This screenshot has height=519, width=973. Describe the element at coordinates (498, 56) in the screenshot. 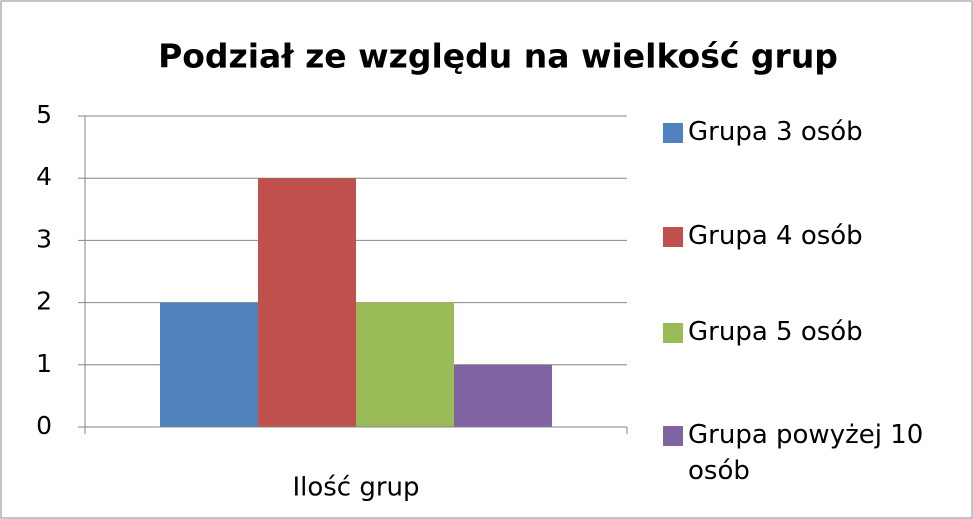

I see `chart-title: Podział ze względu na wielkość grup` at that location.